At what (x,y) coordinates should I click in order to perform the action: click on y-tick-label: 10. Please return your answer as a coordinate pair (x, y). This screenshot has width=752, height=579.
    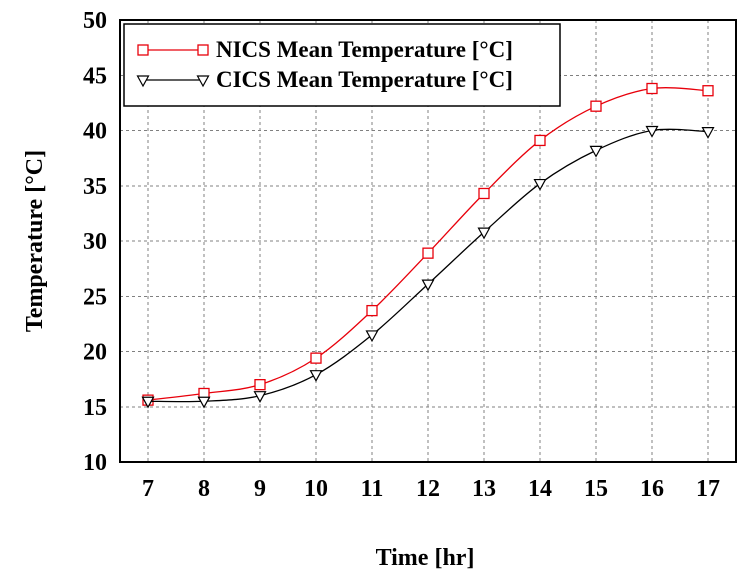
    Looking at the image, I should click on (95, 463).